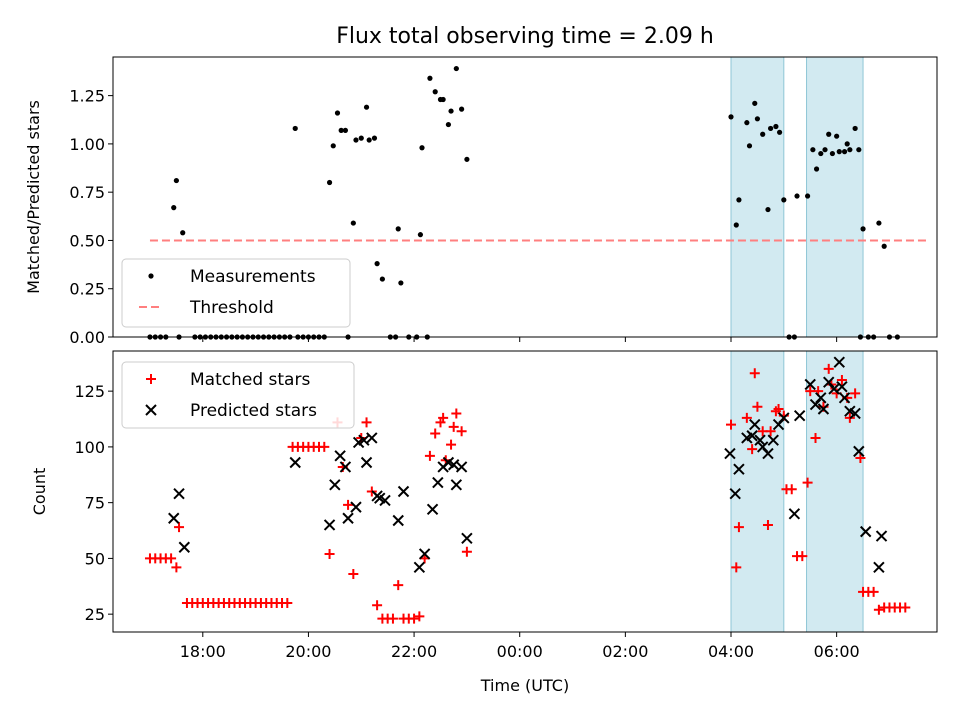 The image size is (960, 720). Describe the element at coordinates (308, 651) in the screenshot. I see `x-tick-label: 20:00` at that location.